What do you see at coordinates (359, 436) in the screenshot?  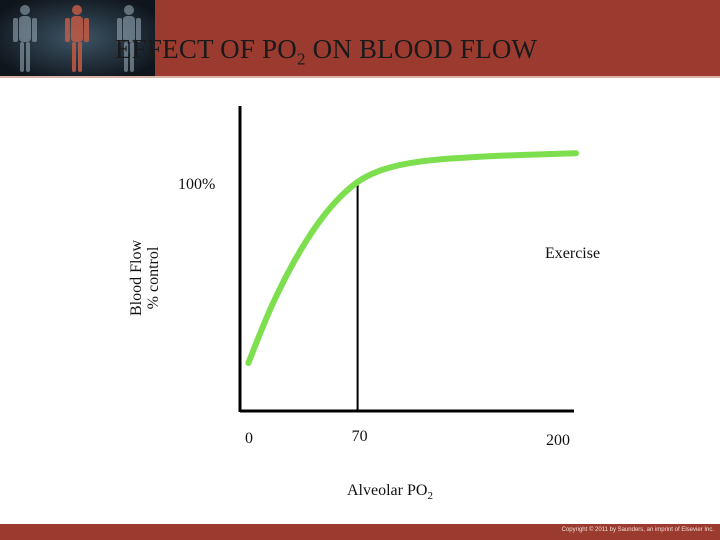 I see `x-tick-label-70: 70` at bounding box center [359, 436].